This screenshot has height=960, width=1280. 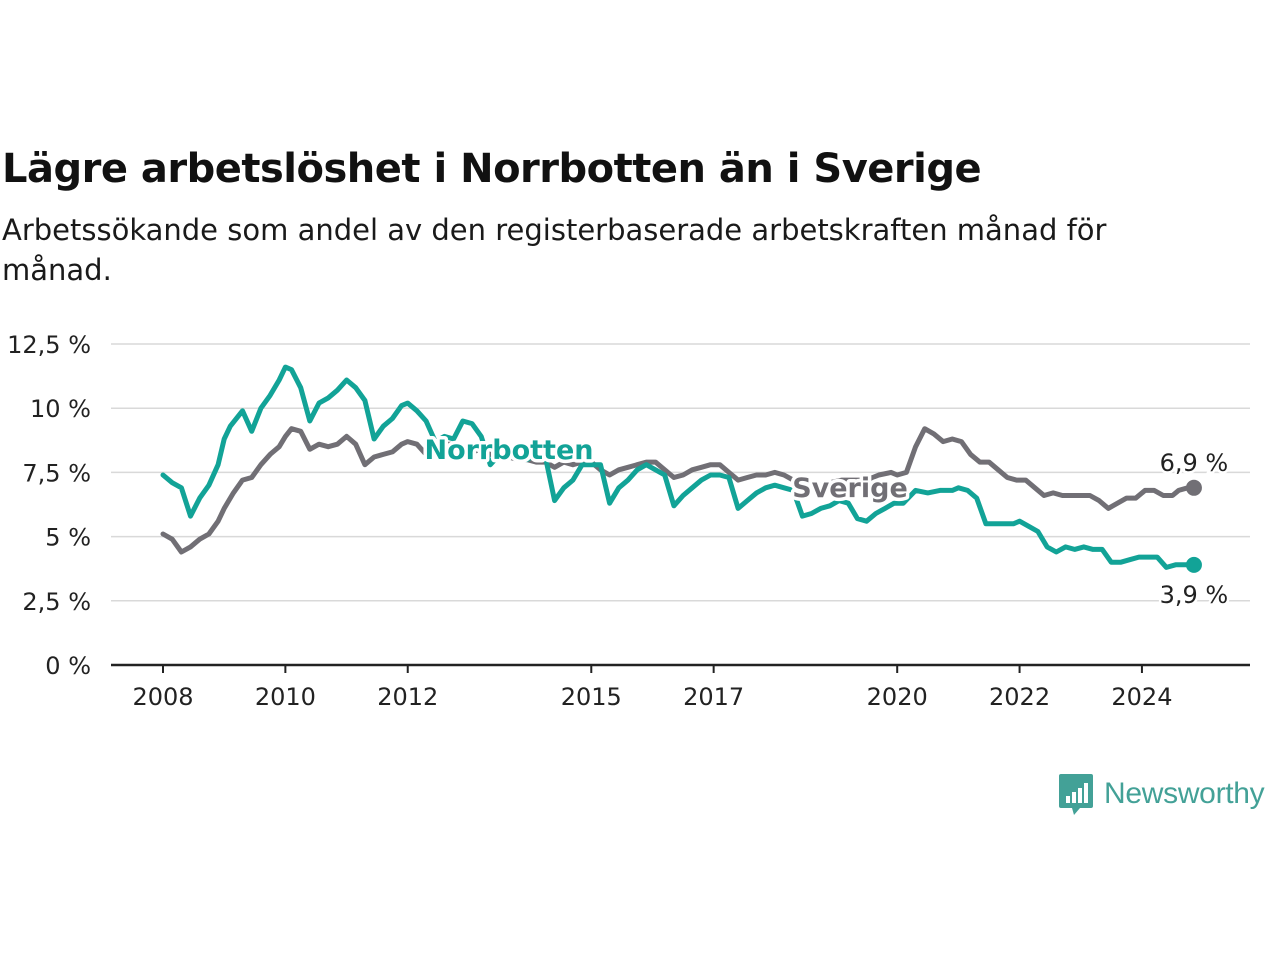 I want to click on y-tick-label: 2,5 %, so click(x=56, y=602).